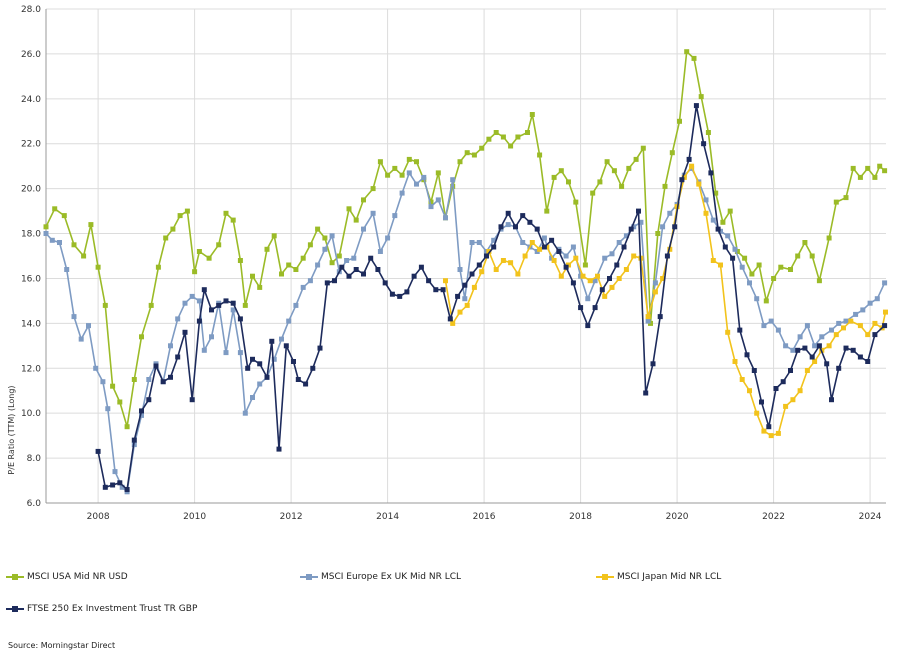 The image size is (900, 658). I want to click on legend-item-japan: MSCI Japan Mid NR LCL, so click(658, 577).